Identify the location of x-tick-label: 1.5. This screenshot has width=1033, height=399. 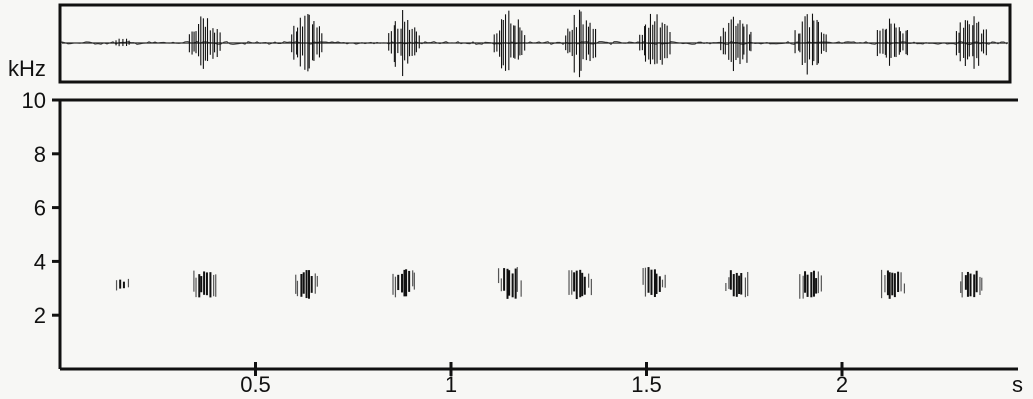
(646, 384).